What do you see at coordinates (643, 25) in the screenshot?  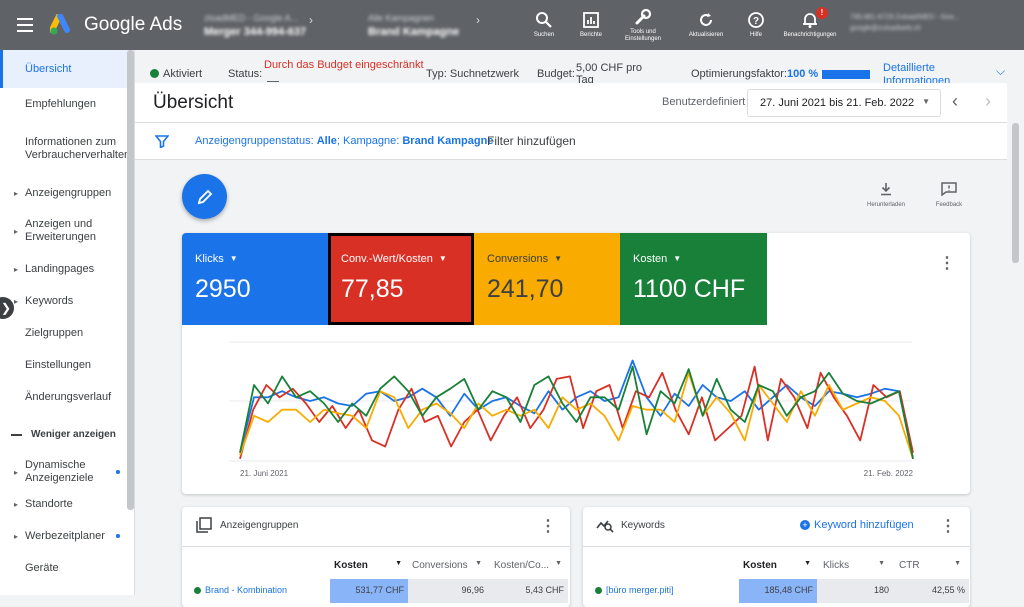 I see `tools-button: Tools und Einstellungen` at bounding box center [643, 25].